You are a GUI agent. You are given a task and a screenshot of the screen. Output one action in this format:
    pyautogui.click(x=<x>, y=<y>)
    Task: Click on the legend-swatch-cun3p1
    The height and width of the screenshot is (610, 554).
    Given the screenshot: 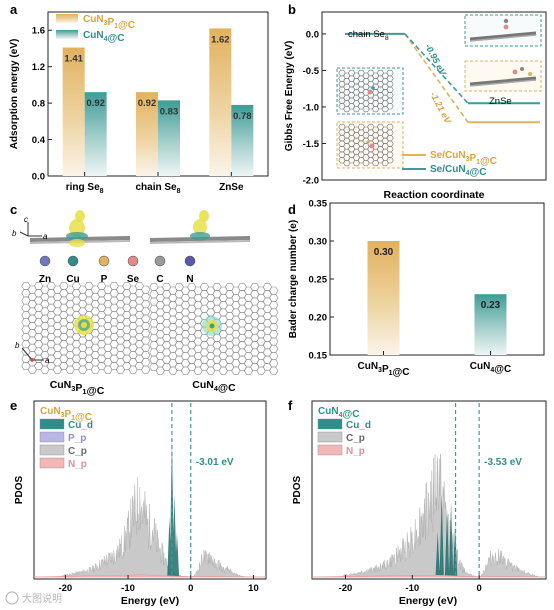 What is the action you would take?
    pyautogui.click(x=67, y=18)
    